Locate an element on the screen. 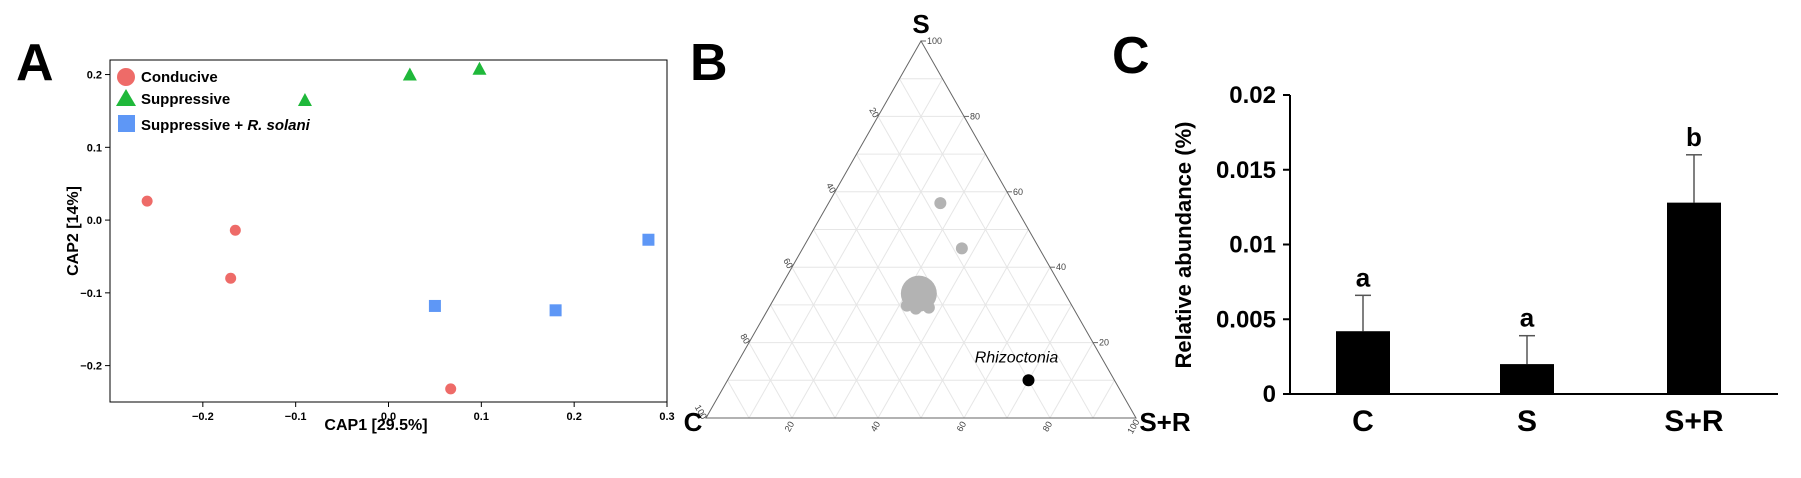 The image size is (1801, 478). y-axis-label: CAP2 [14%] is located at coordinates (73, 231).